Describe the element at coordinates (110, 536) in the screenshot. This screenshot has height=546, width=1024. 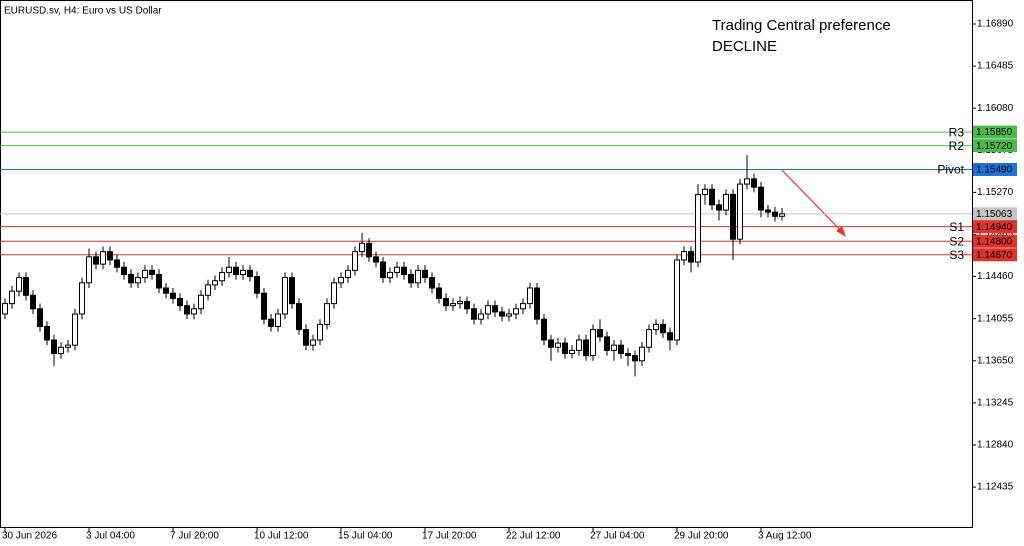
I see `x-tick-label: 3 Jul 04:00` at that location.